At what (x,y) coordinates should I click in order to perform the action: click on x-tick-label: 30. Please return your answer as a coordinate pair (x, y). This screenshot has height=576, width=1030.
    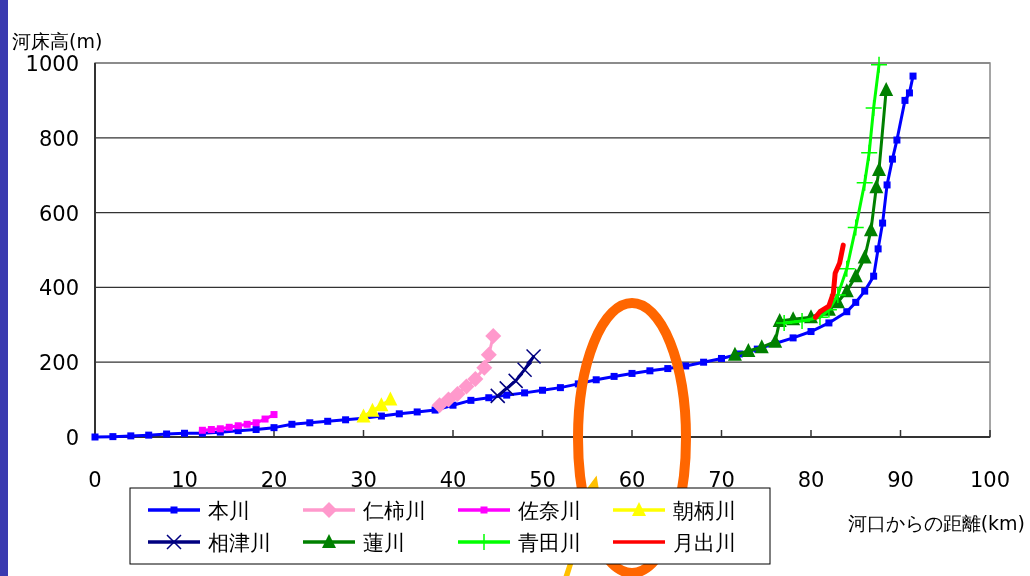
    Looking at the image, I should click on (363, 480).